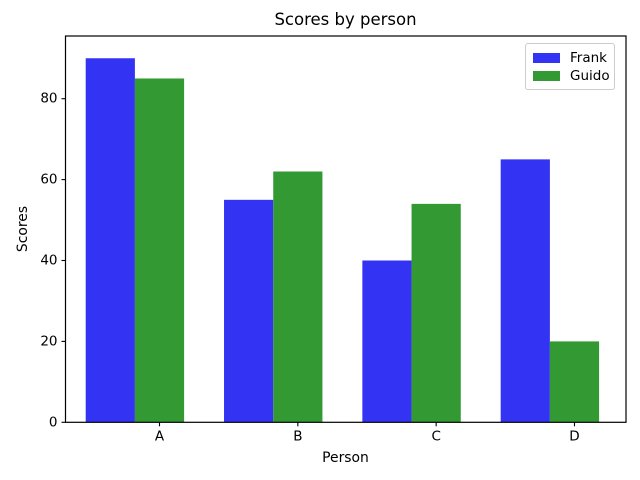 This screenshot has height=480, width=640. Describe the element at coordinates (159, 250) in the screenshot. I see `bar-guido-A` at that location.